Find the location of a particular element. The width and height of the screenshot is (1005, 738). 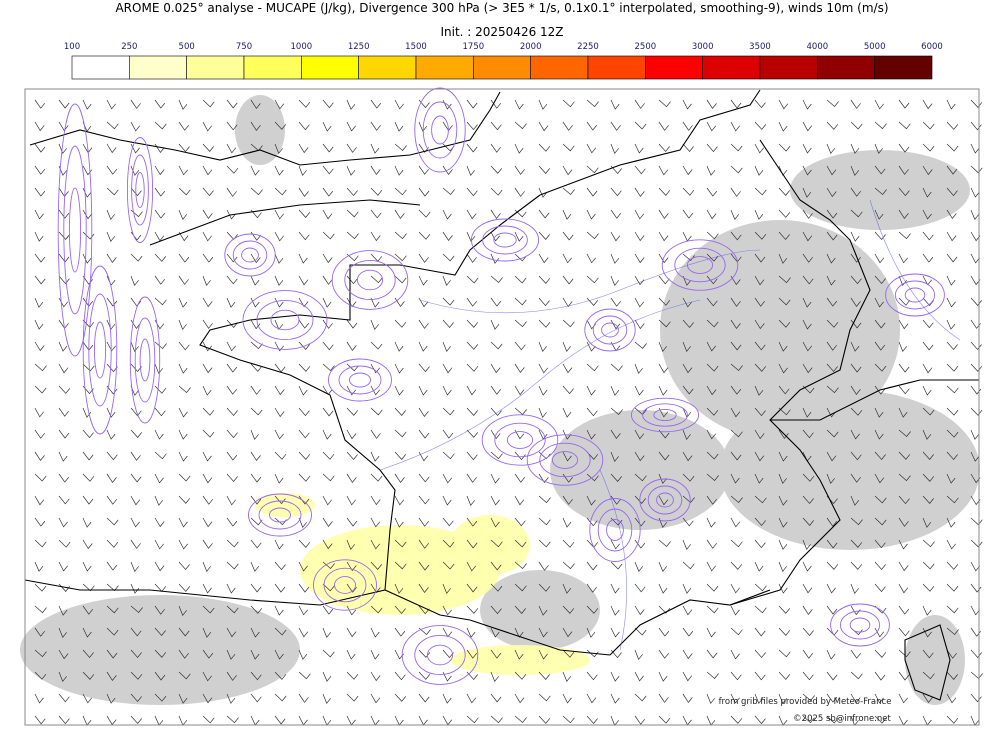

colorbar-label: 5000 is located at coordinates (875, 47).